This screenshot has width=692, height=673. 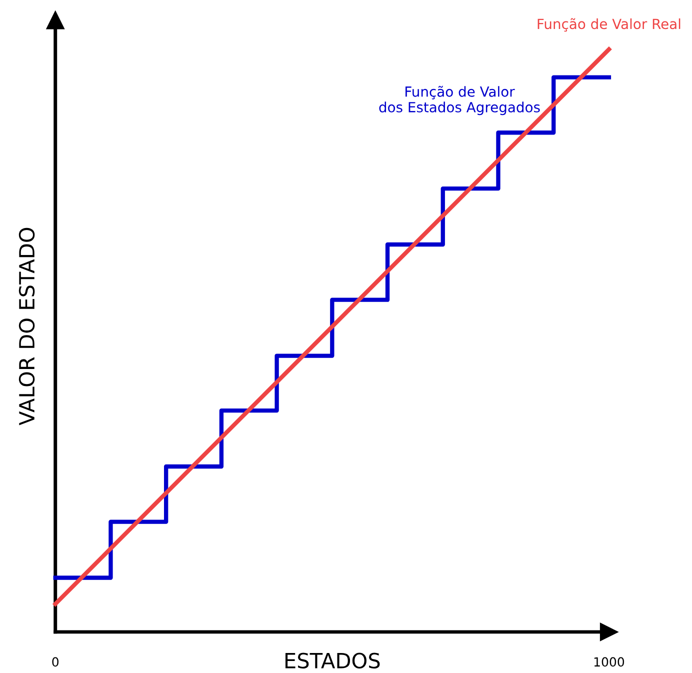 What do you see at coordinates (26, 327) in the screenshot?
I see `y-axis-title: VALOR DO ESTADO` at bounding box center [26, 327].